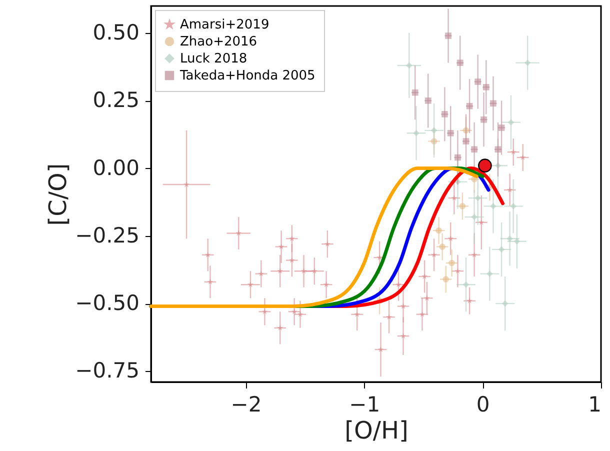  Describe the element at coordinates (595, 404) in the screenshot. I see `x-tick-label: 1` at that location.